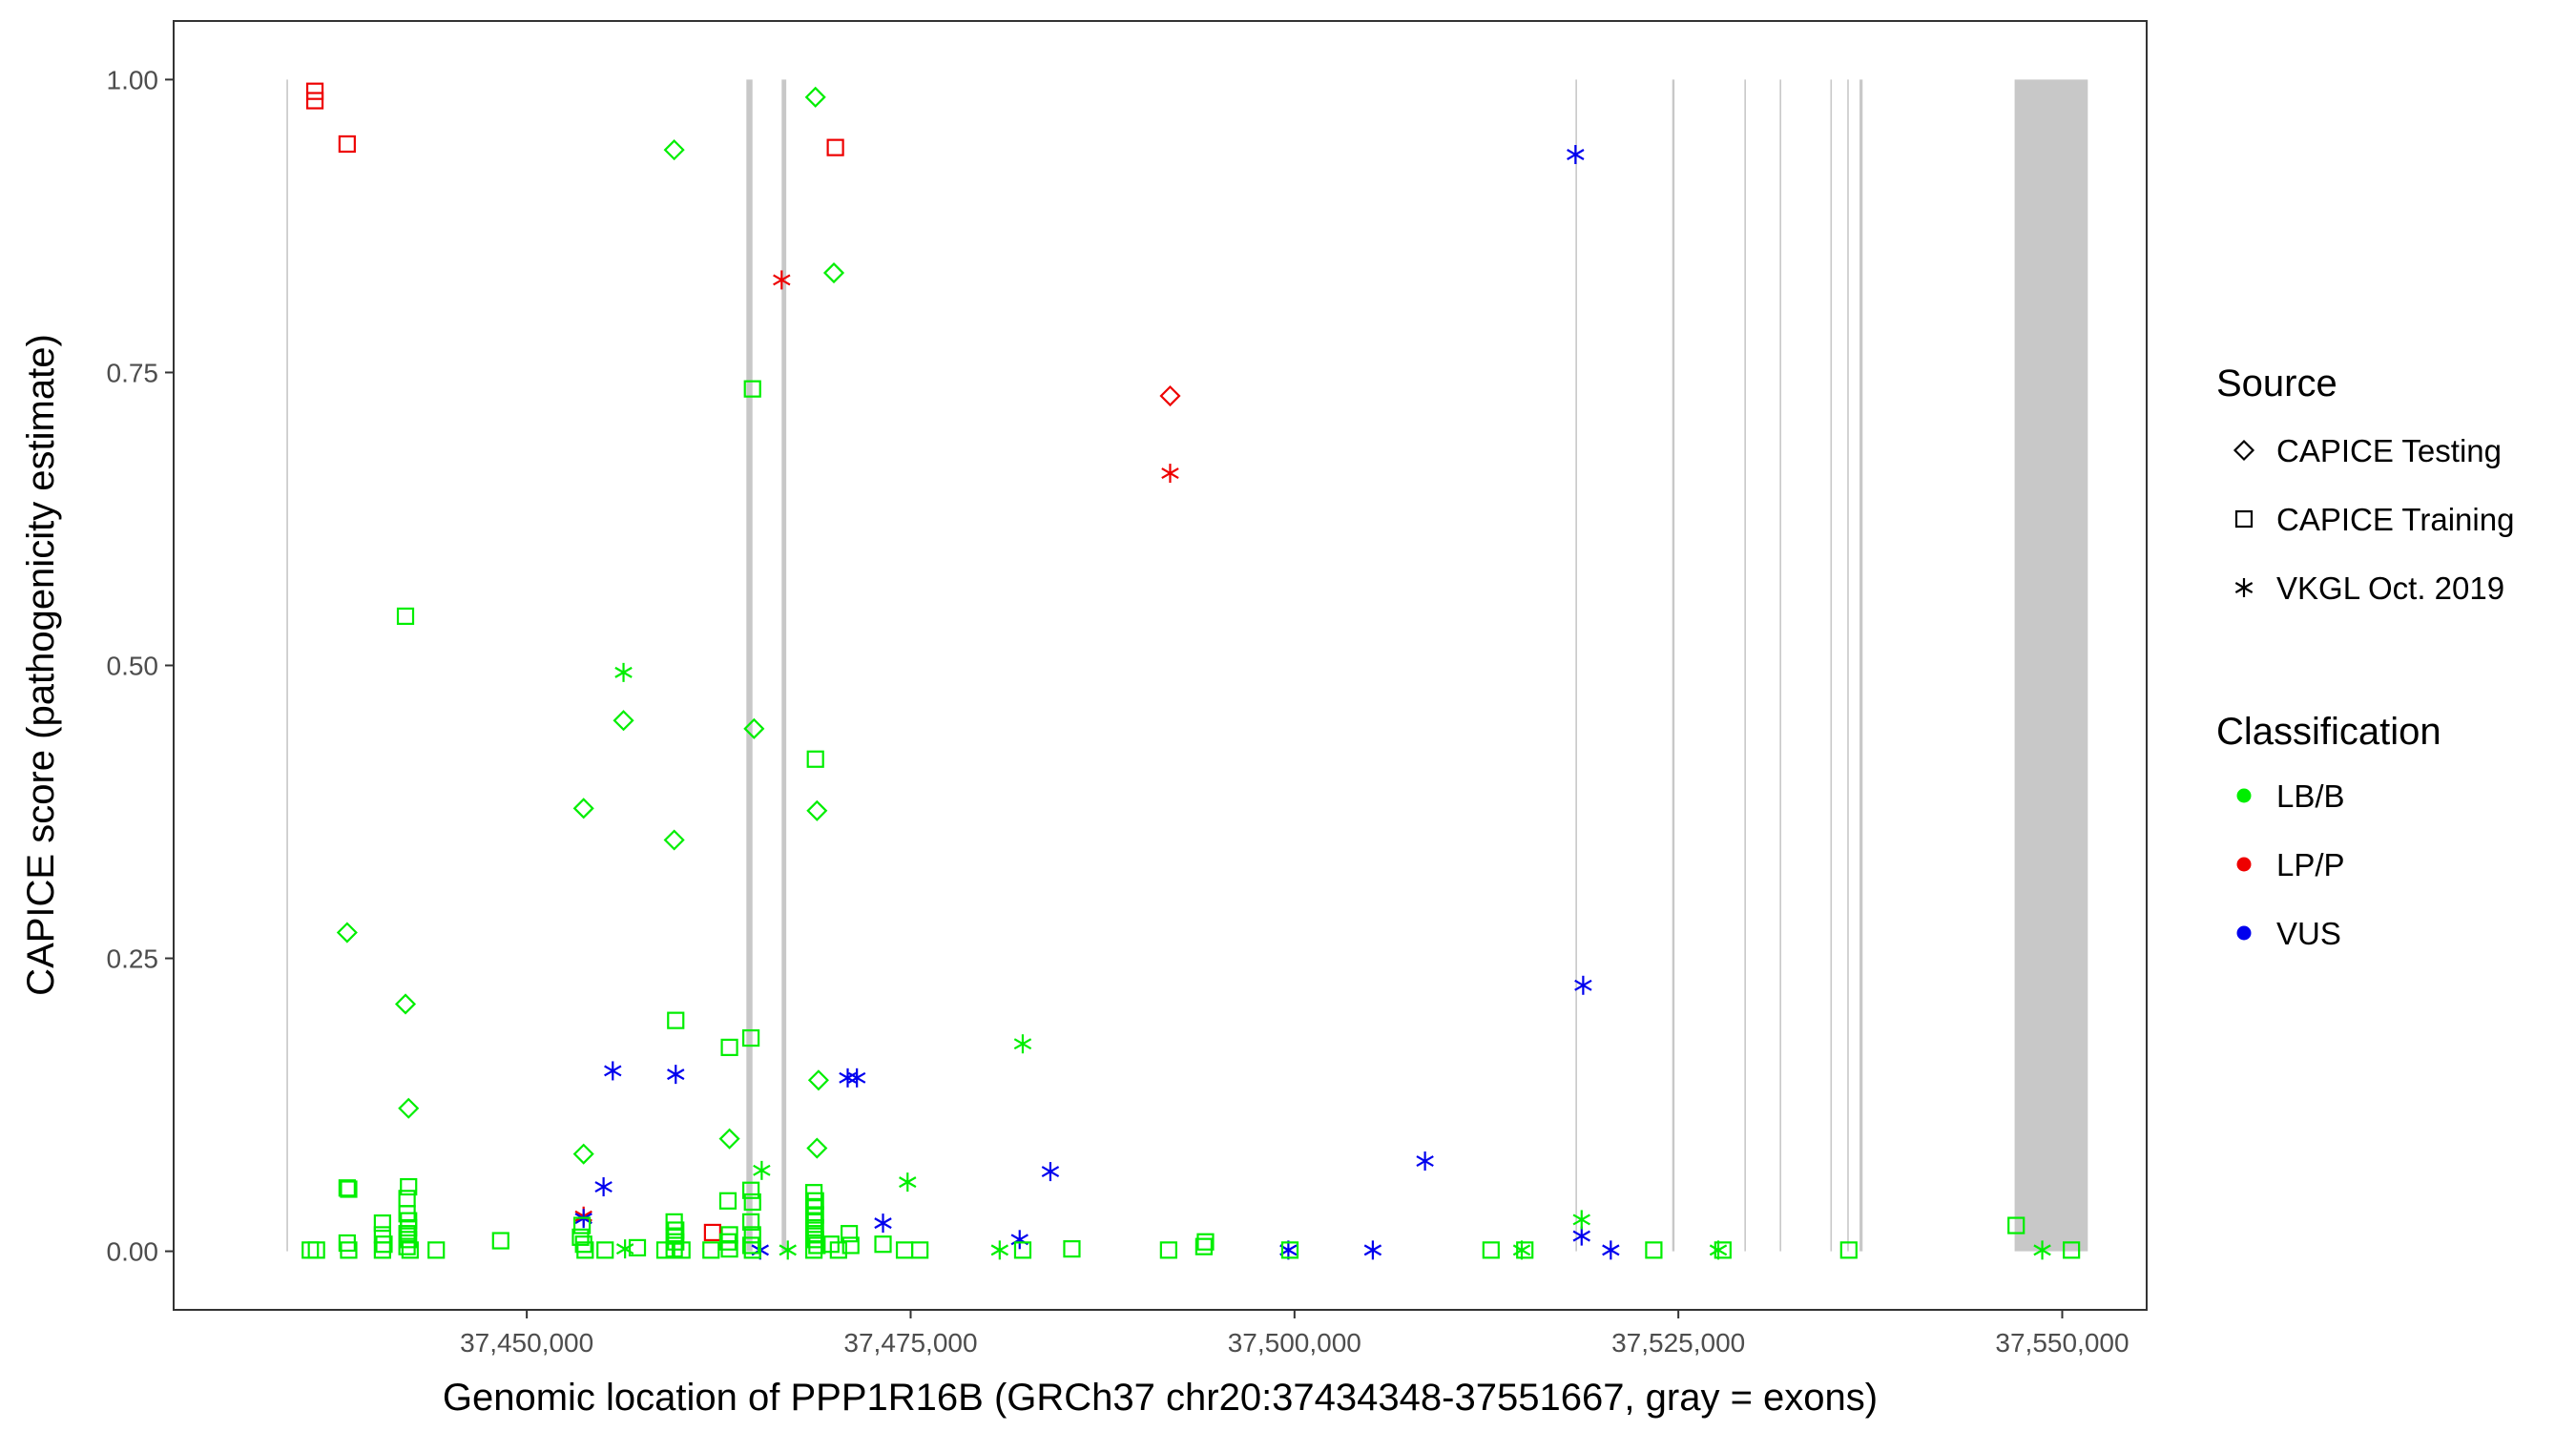  I want to click on x-tick-label: 37,525,000, so click(1678, 1343).